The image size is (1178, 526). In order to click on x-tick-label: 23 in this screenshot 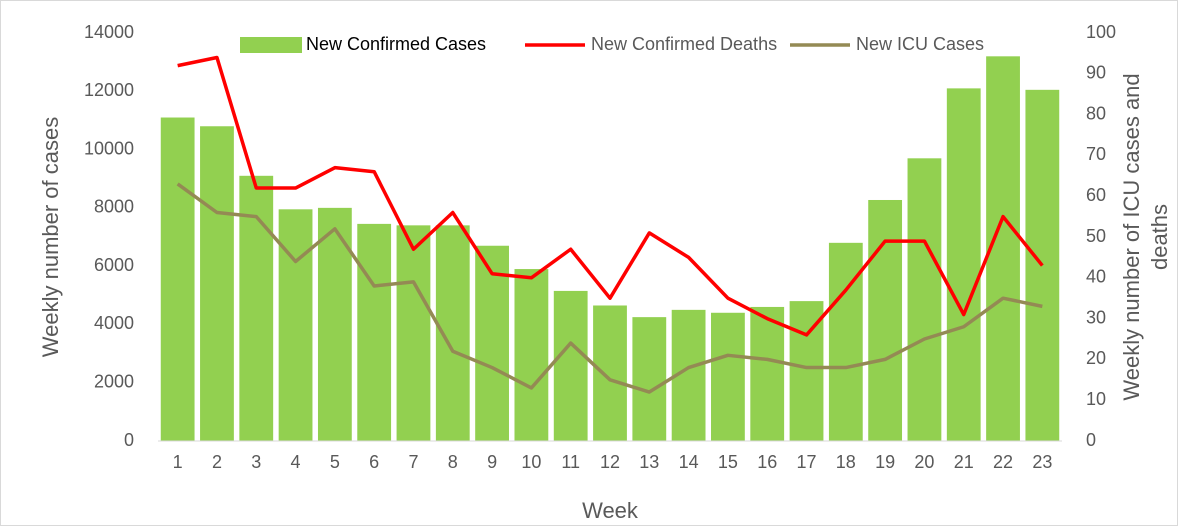, I will do `click(1042, 462)`.